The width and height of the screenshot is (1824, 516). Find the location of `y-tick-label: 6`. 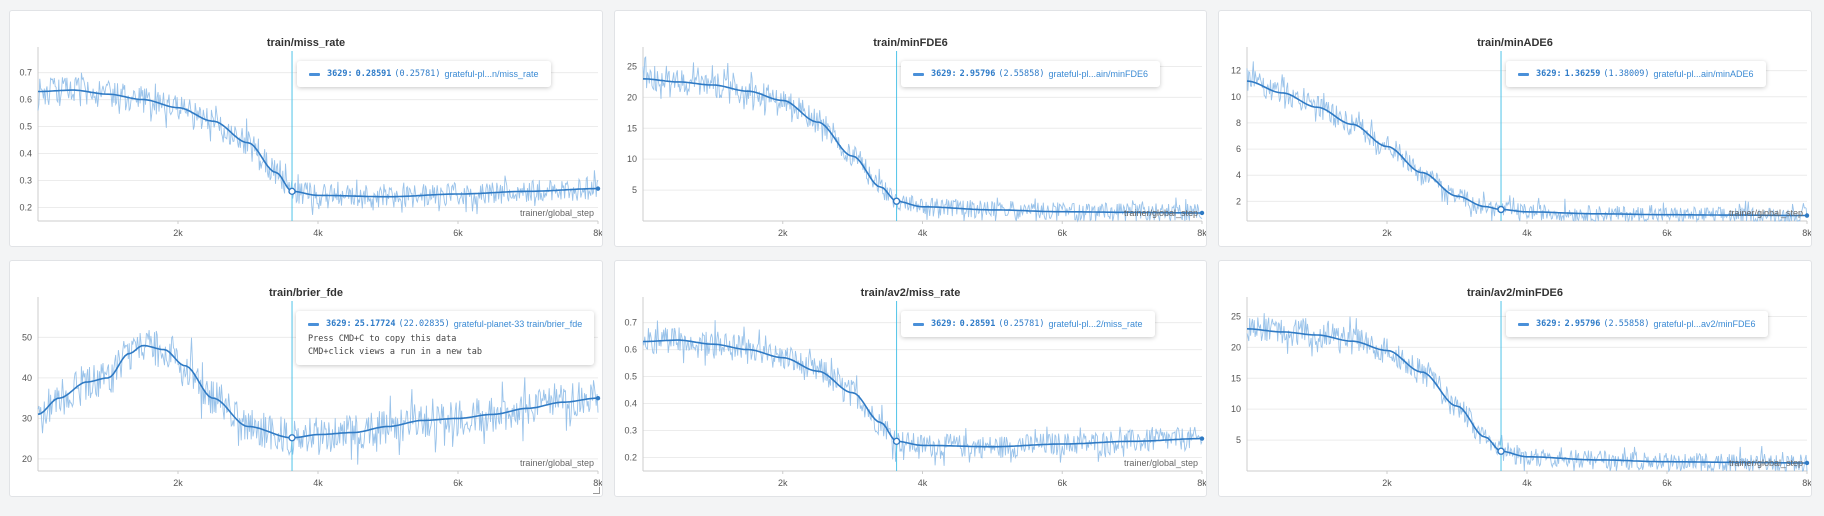

y-tick-label: 6 is located at coordinates (1238, 149).